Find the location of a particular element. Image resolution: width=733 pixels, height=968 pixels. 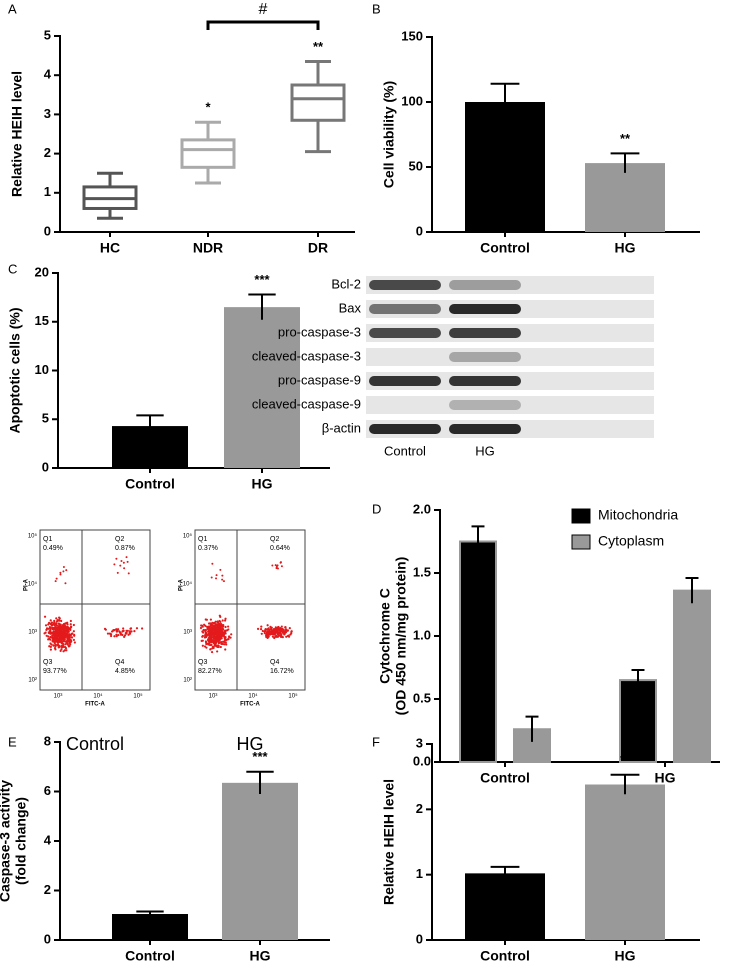

flow-caption: HG is located at coordinates (250, 744).